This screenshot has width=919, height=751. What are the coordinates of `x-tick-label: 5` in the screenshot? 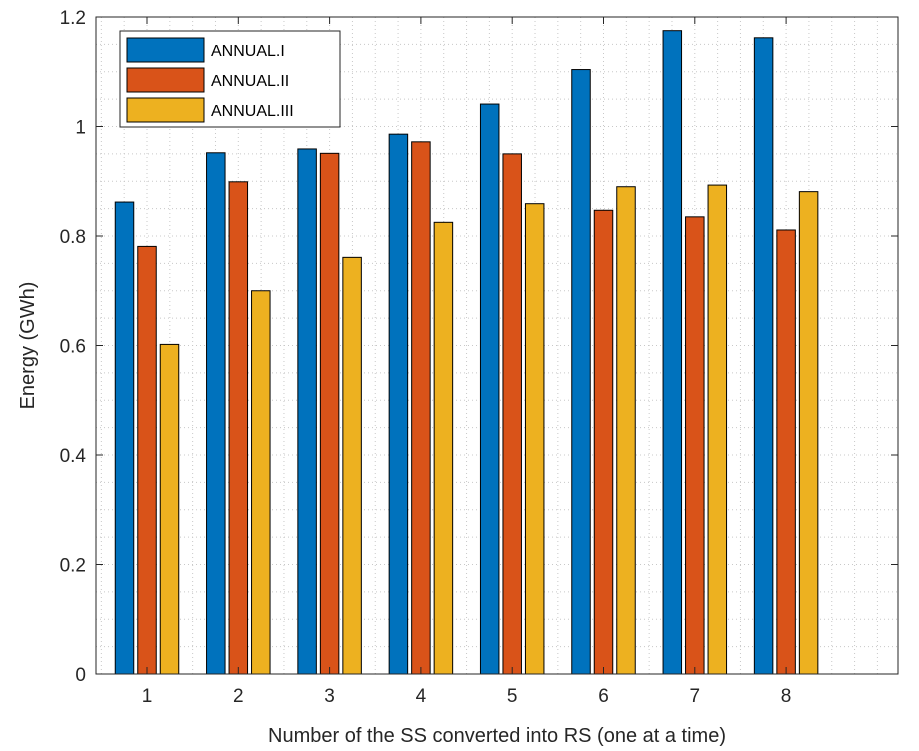 It's located at (512, 696).